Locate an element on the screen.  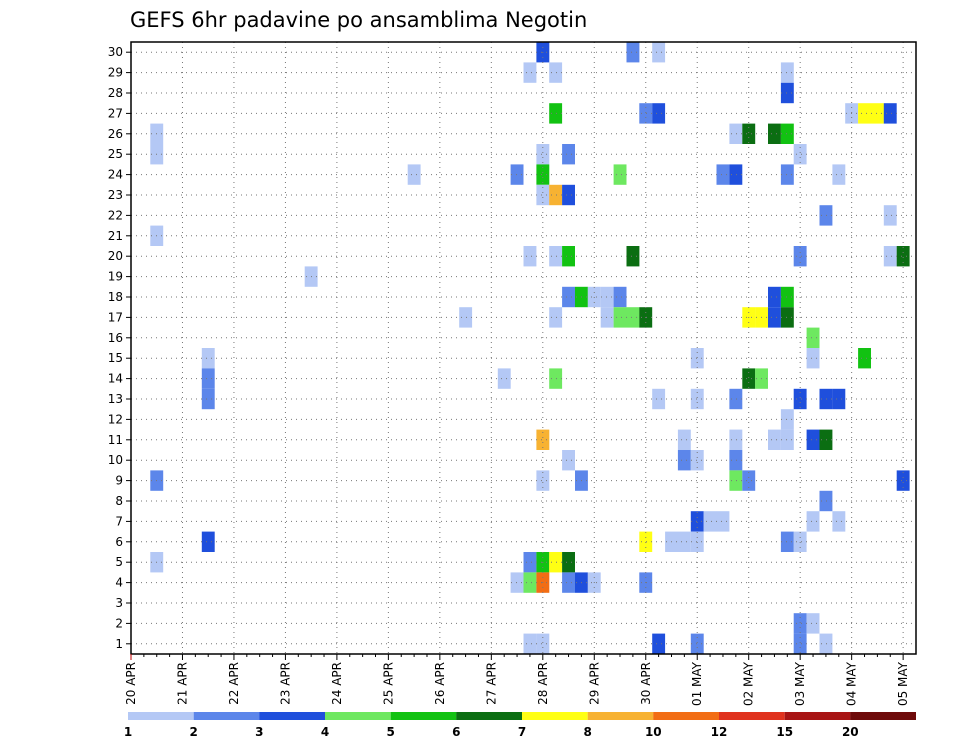
x-tick-label: 28 APR is located at coordinates (543, 683).